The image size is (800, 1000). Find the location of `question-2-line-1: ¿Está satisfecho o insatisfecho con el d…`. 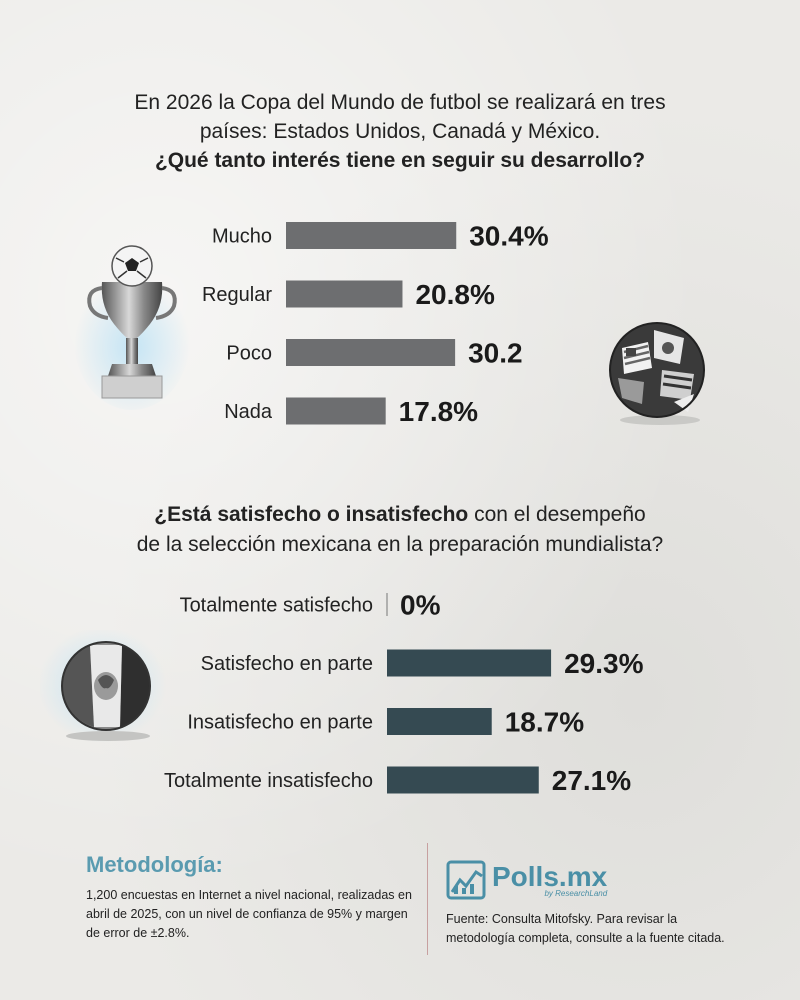

question-2-line-1: ¿Está satisfecho o insatisfecho con el d… is located at coordinates (400, 515).